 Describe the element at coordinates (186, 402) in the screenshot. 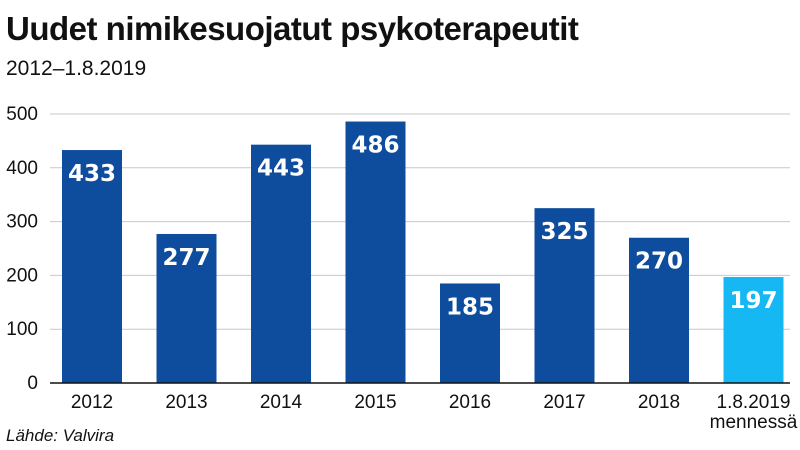

I see `x-tick-label: 2013` at that location.